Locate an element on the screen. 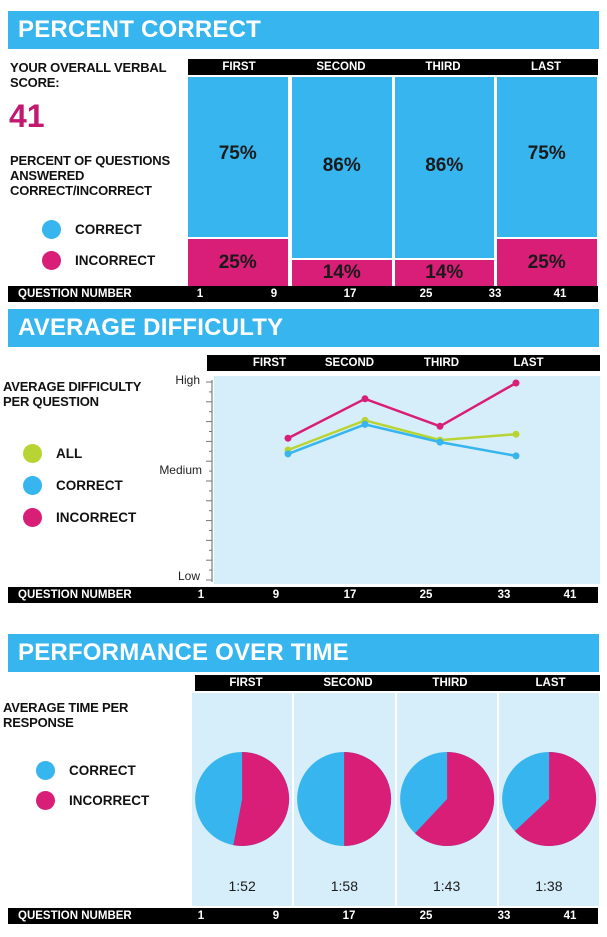  y-label-high: High is located at coordinates (187, 380).